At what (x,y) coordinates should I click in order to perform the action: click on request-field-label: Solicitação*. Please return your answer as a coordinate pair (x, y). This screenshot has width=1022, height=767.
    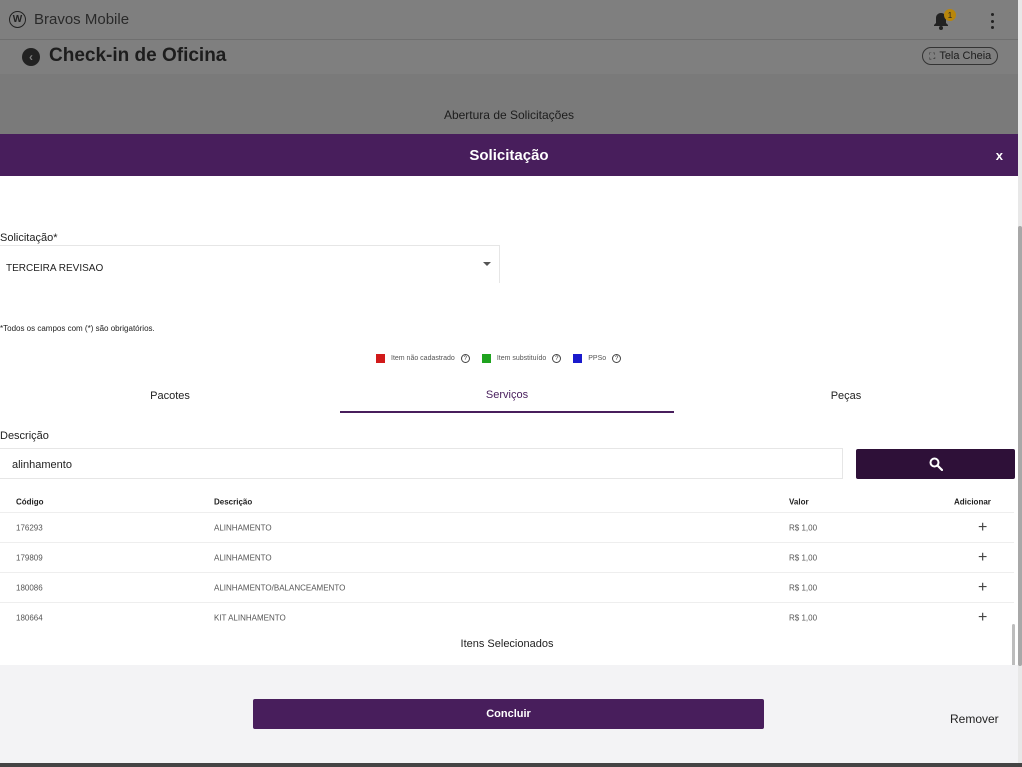
    Looking at the image, I should click on (29, 238).